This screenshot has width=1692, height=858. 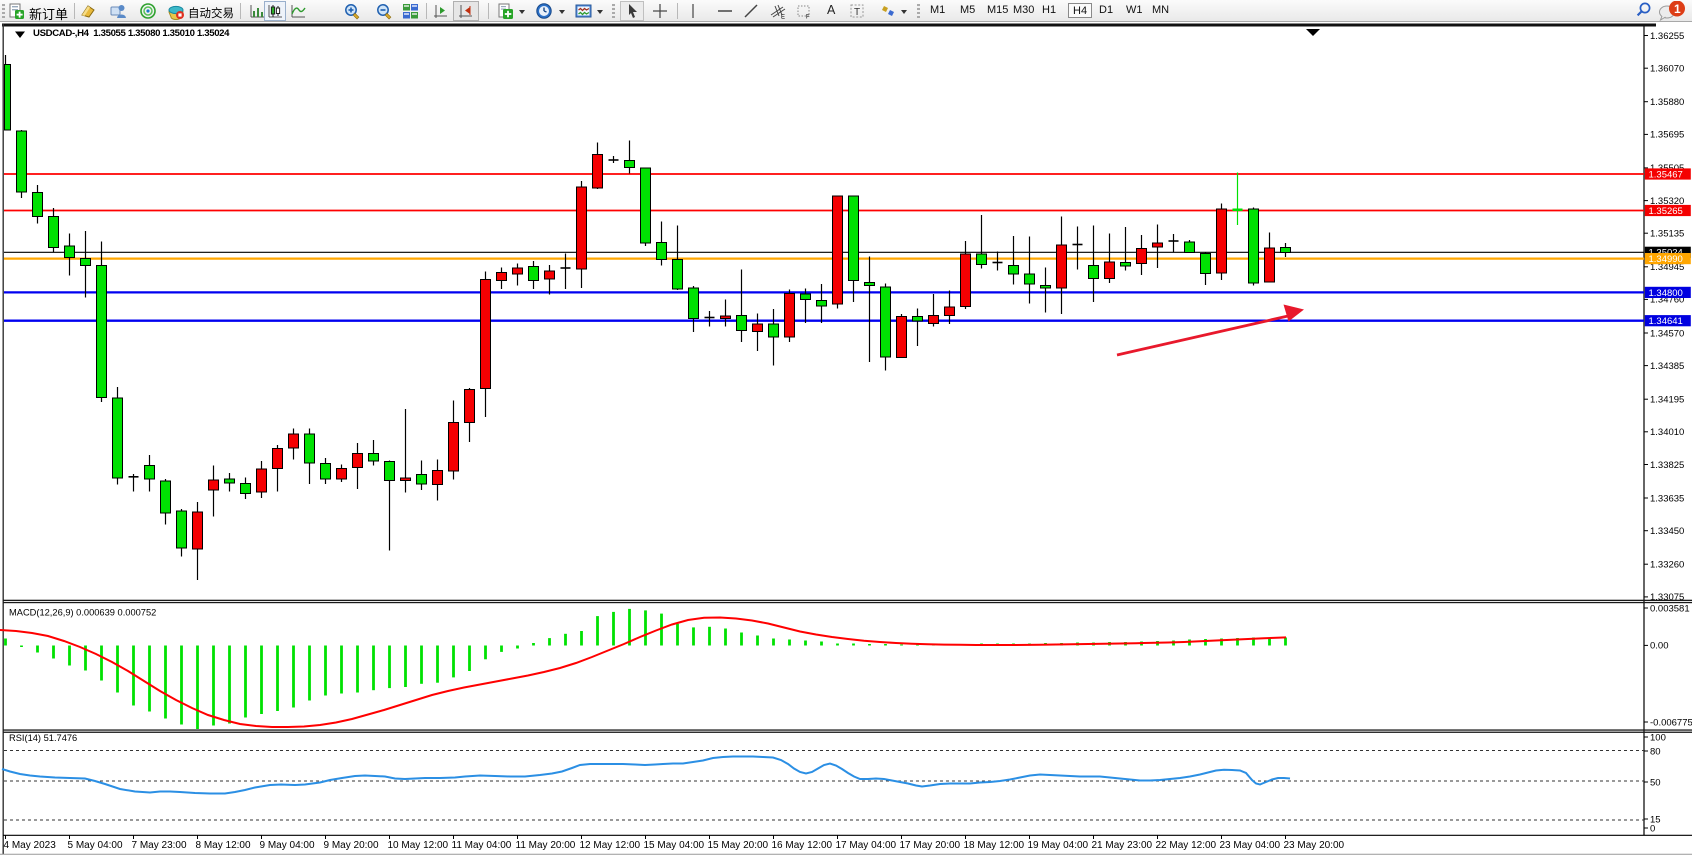 I want to click on svg-text: 15 May 04:00, so click(x=674, y=845).